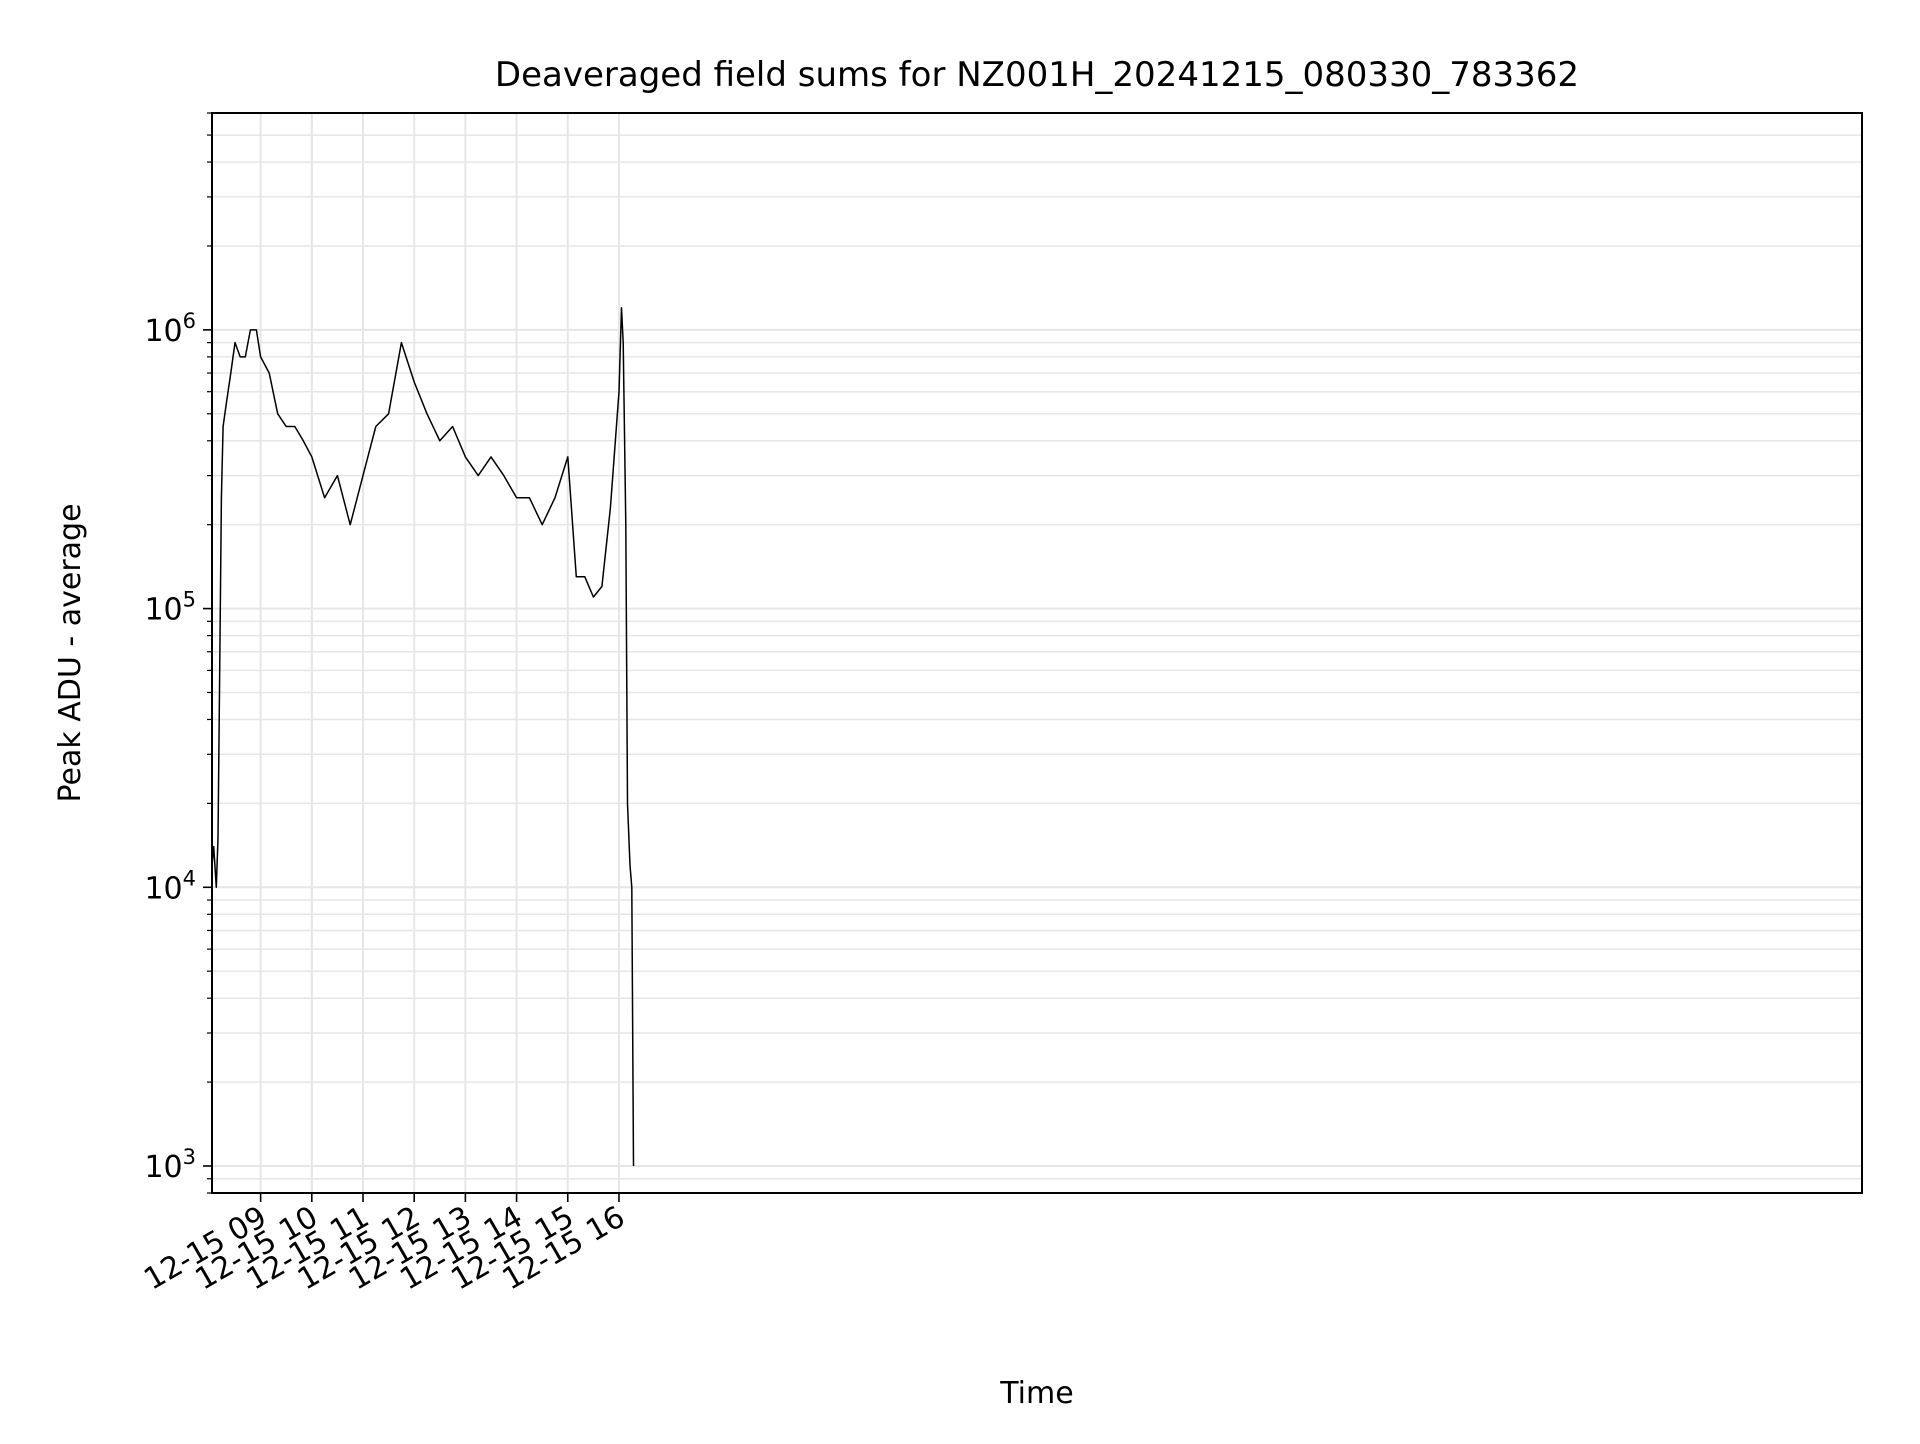  Describe the element at coordinates (70, 652) in the screenshot. I see `y-axis-label: Peak ADU - average` at that location.